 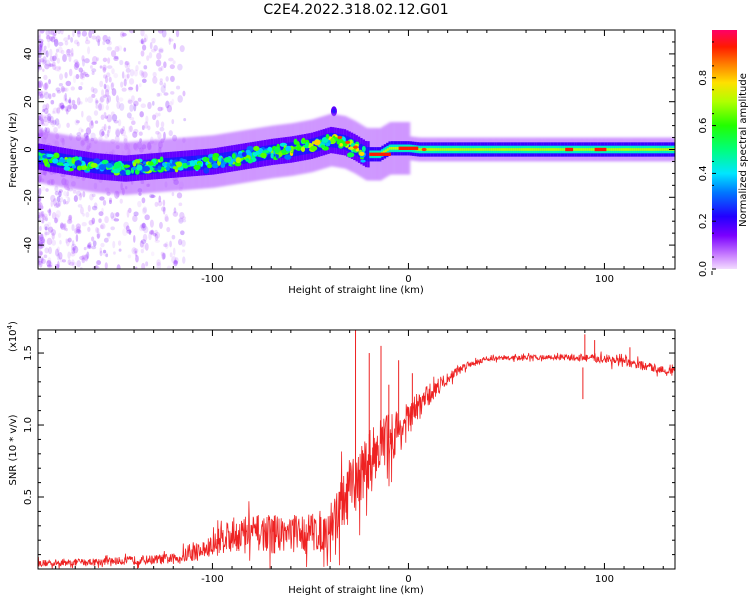 I want to click on colorbar-tick-label: 0.2, so click(x=703, y=221).